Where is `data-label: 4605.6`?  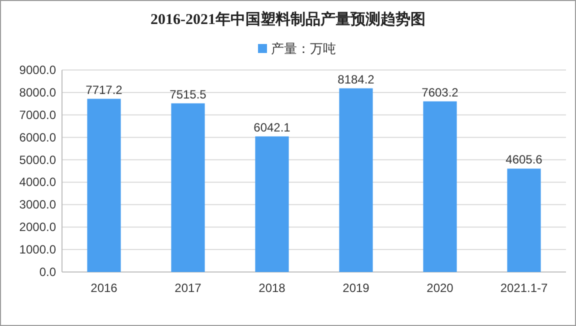 data-label: 4605.6 is located at coordinates (524, 159).